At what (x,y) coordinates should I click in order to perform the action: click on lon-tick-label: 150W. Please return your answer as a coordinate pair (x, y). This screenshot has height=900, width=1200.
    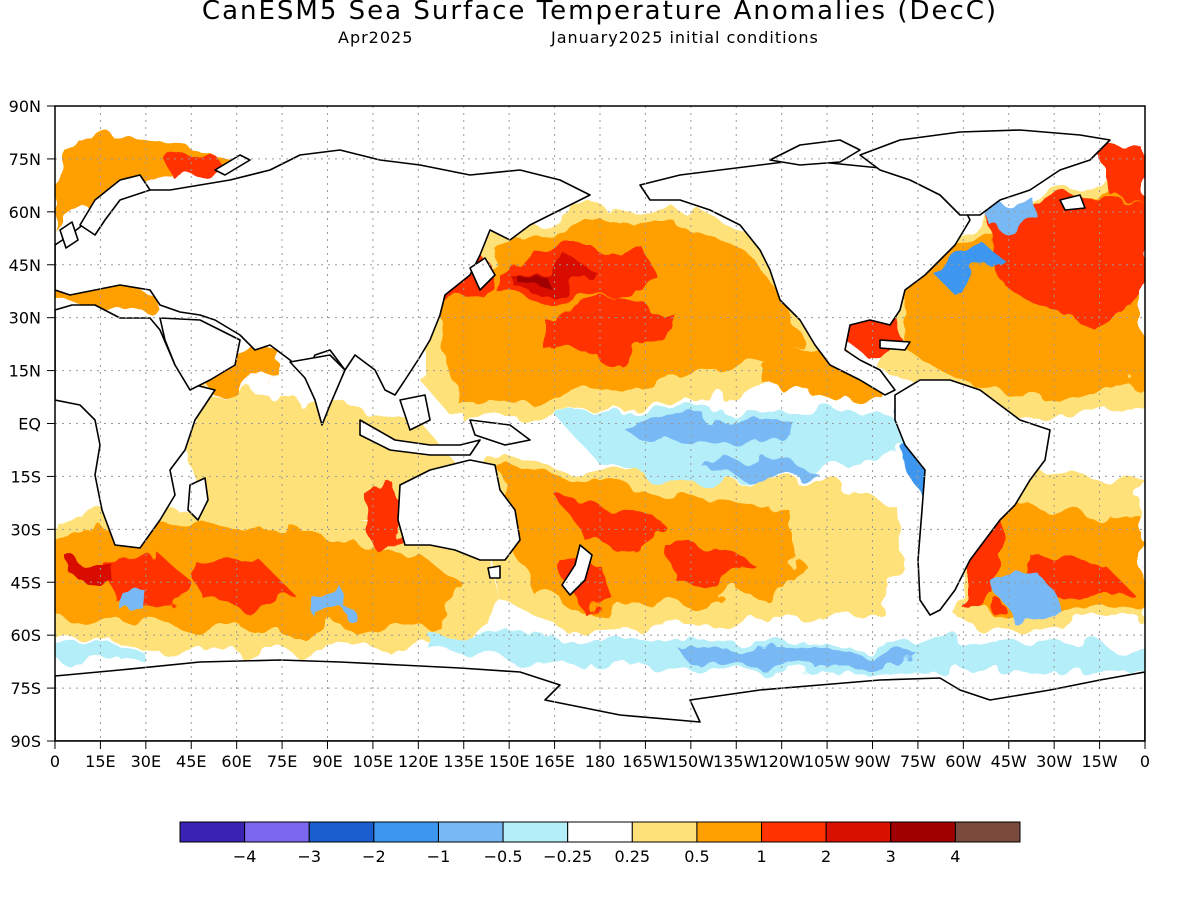
    Looking at the image, I should click on (691, 761).